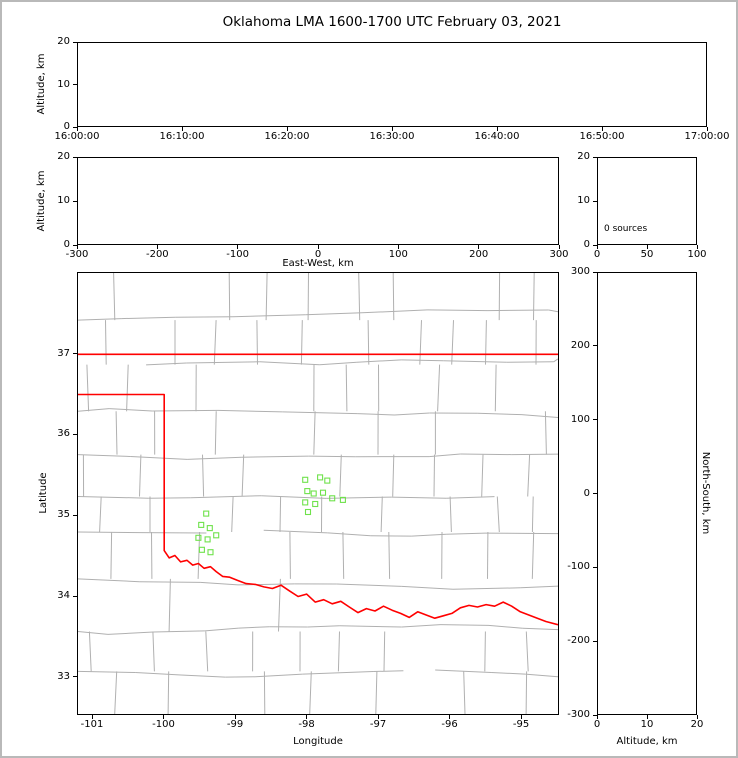  What do you see at coordinates (647, 254) in the screenshot?
I see `tick-label: 50` at bounding box center [647, 254].